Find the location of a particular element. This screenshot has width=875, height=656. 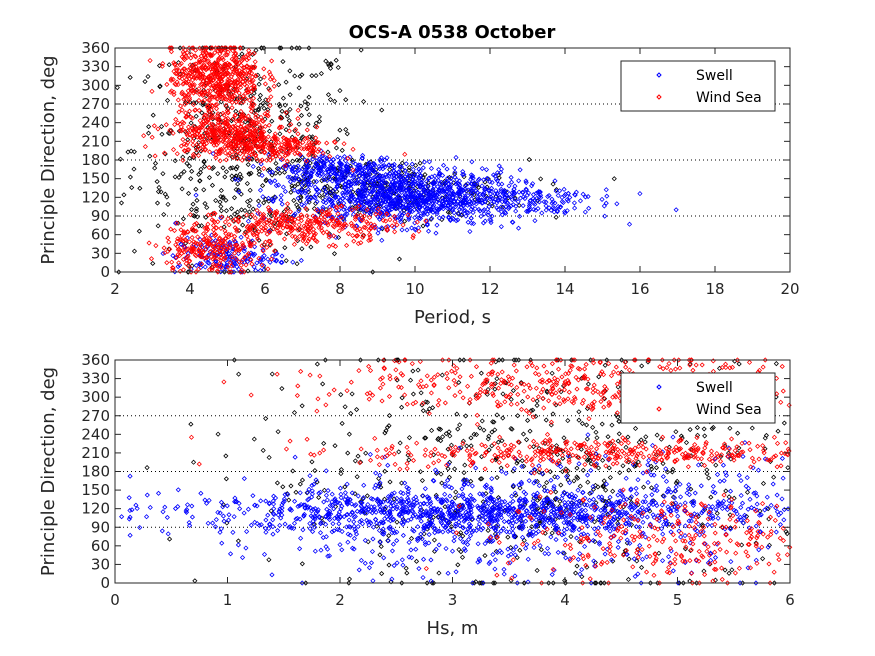

y-tick-label: 0 is located at coordinates (105, 272).